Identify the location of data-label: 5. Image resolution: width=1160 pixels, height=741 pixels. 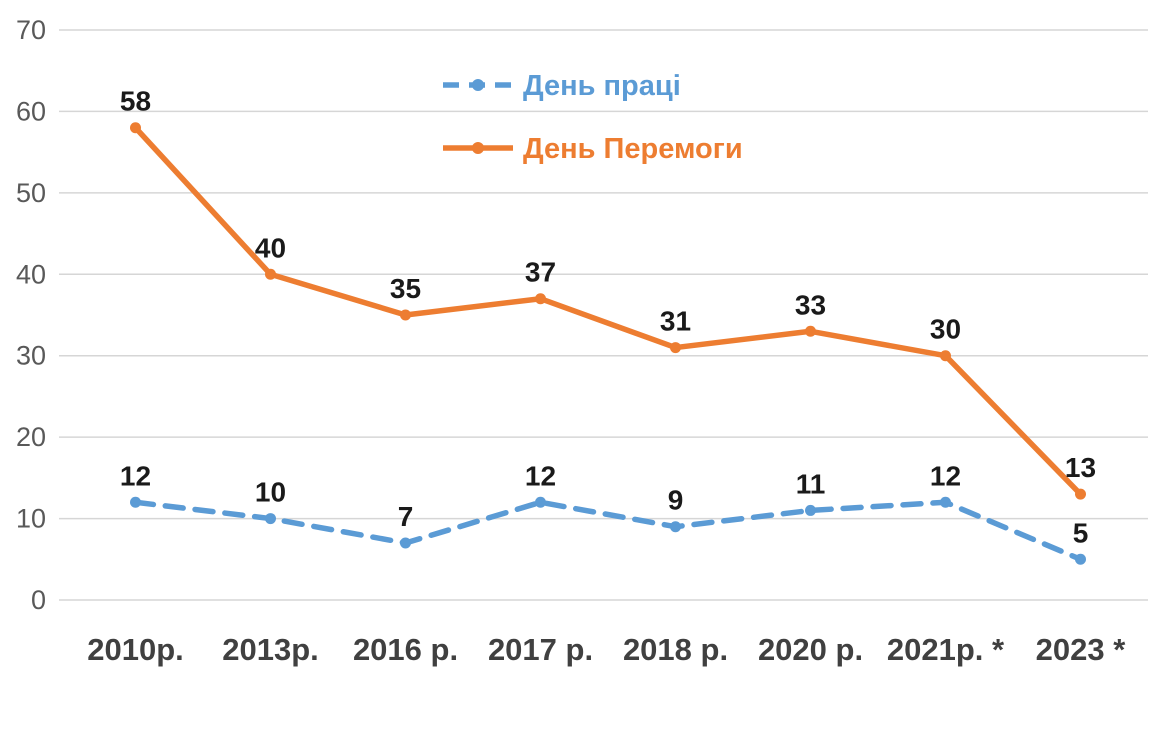
(1081, 532).